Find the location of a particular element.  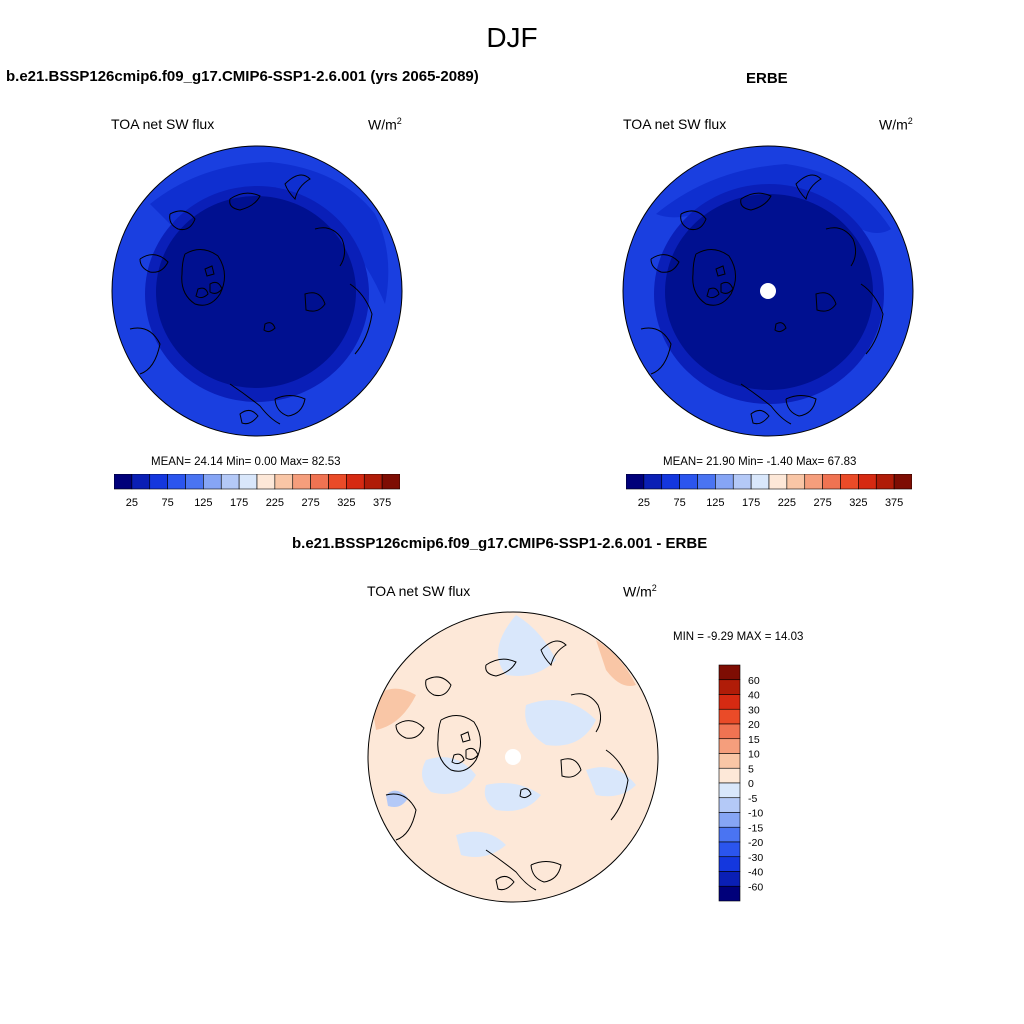

diff-colorbar: 60 40 30 20 15 10 5 0 -5 -10 -15 -20 -30 -40 -60 is located at coordinates (740, 783).